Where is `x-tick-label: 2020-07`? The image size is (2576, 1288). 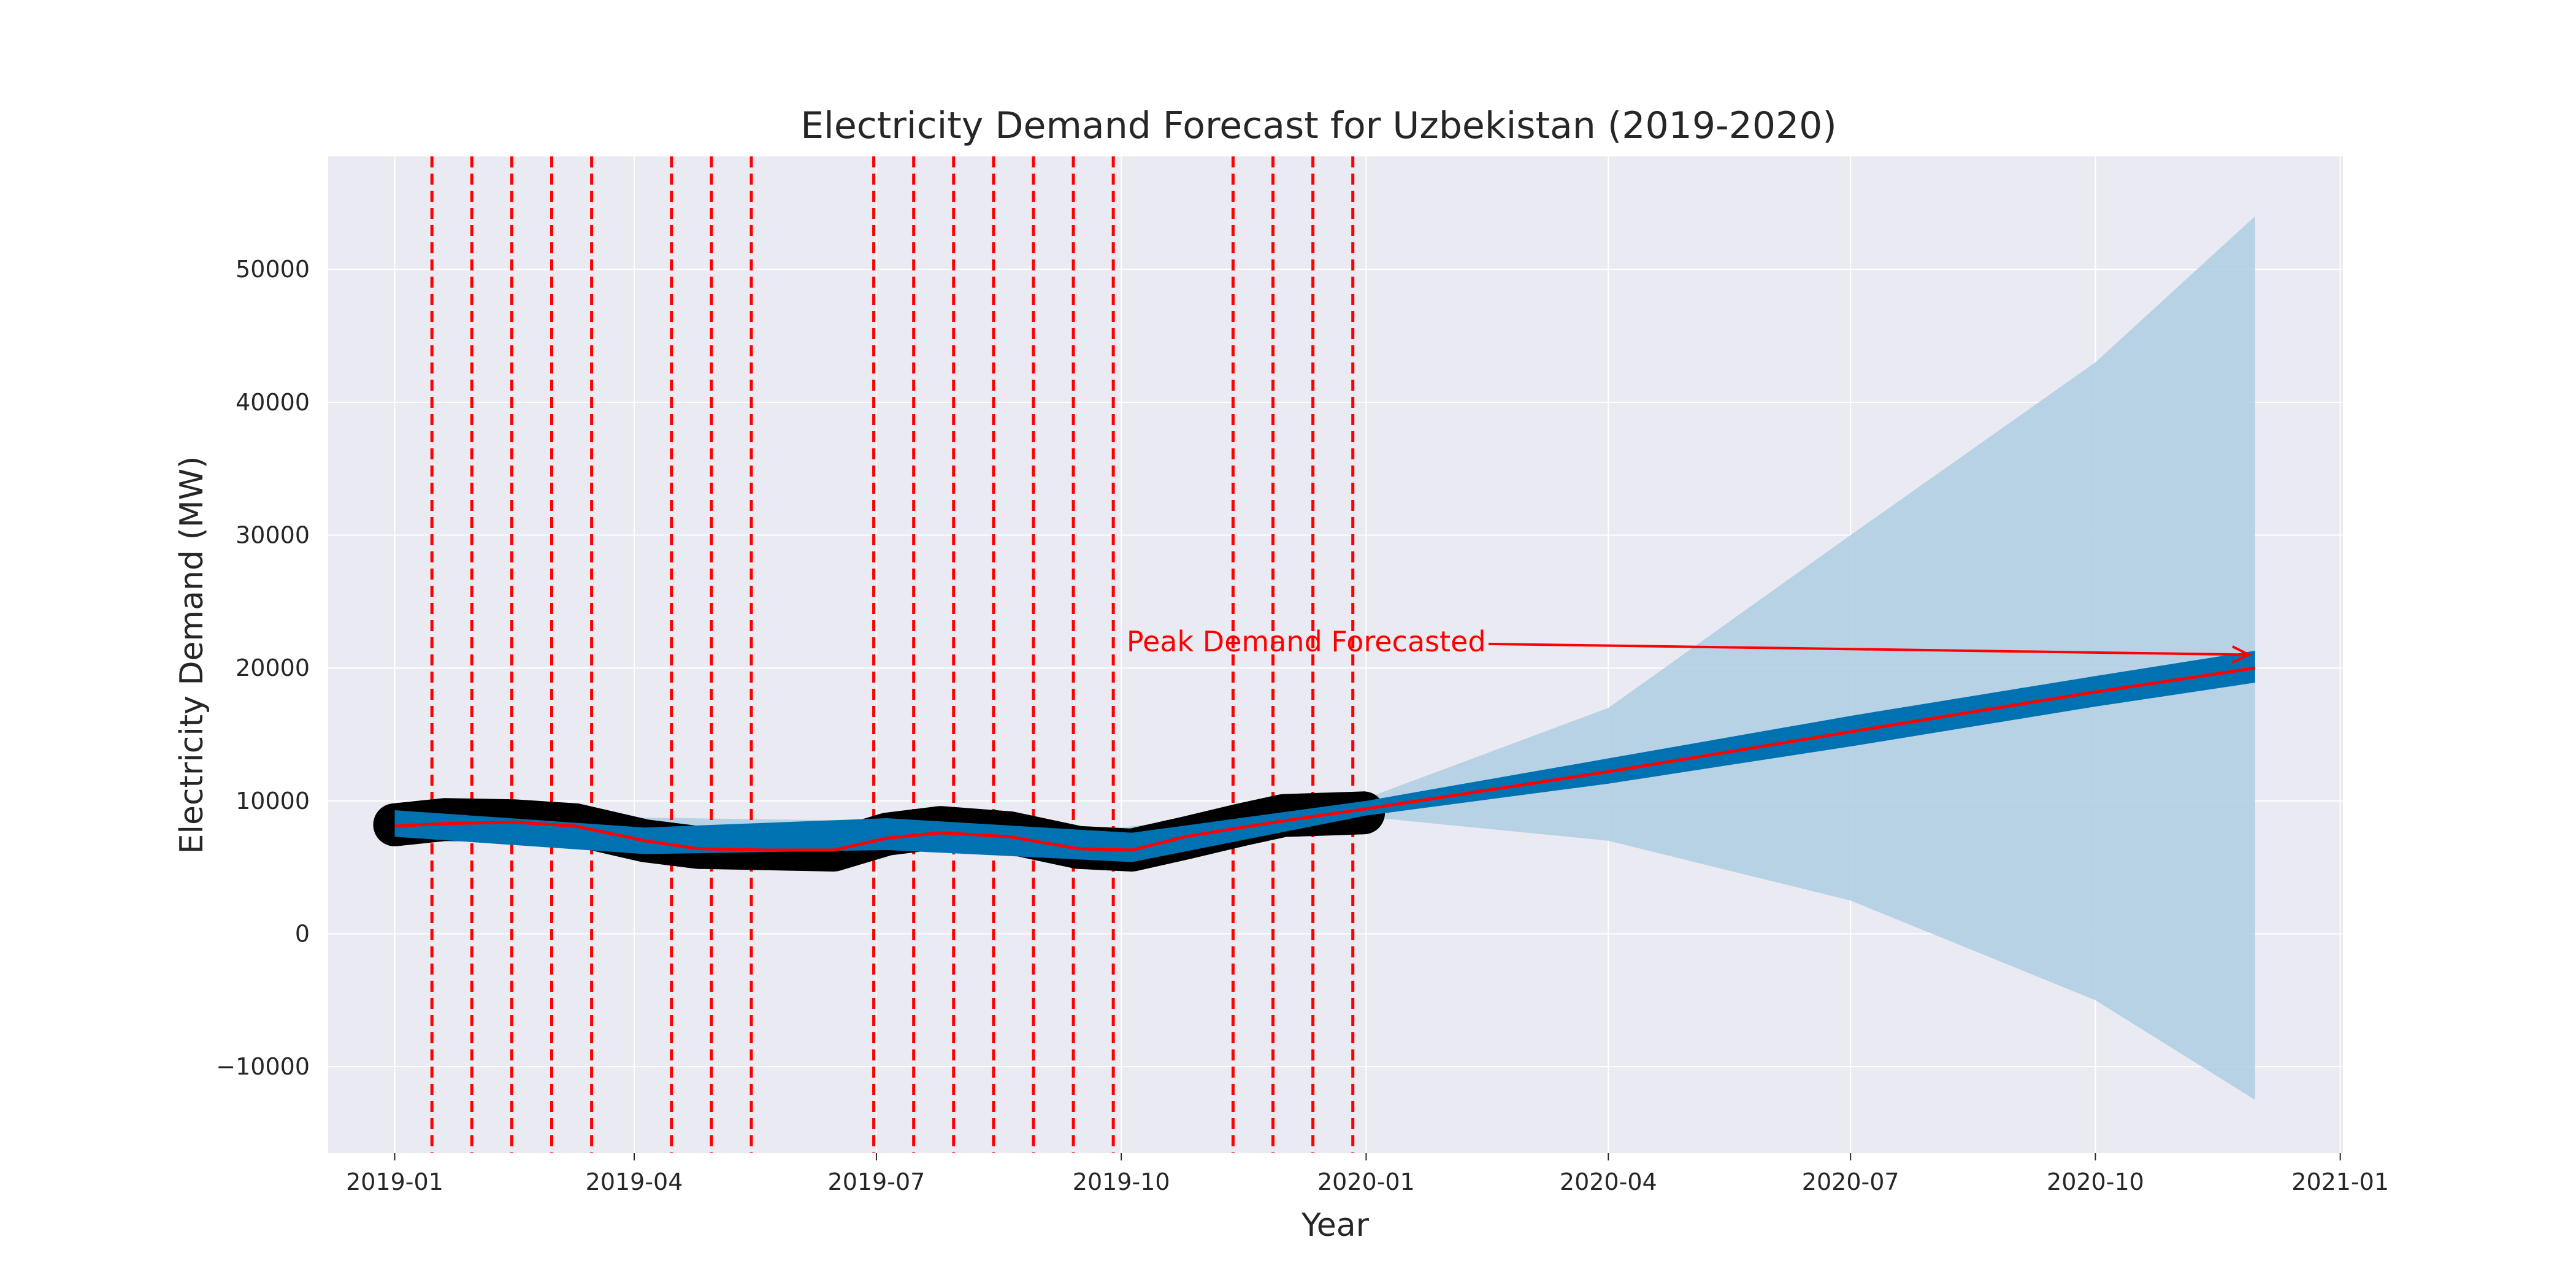 x-tick-label: 2020-07 is located at coordinates (1850, 1181).